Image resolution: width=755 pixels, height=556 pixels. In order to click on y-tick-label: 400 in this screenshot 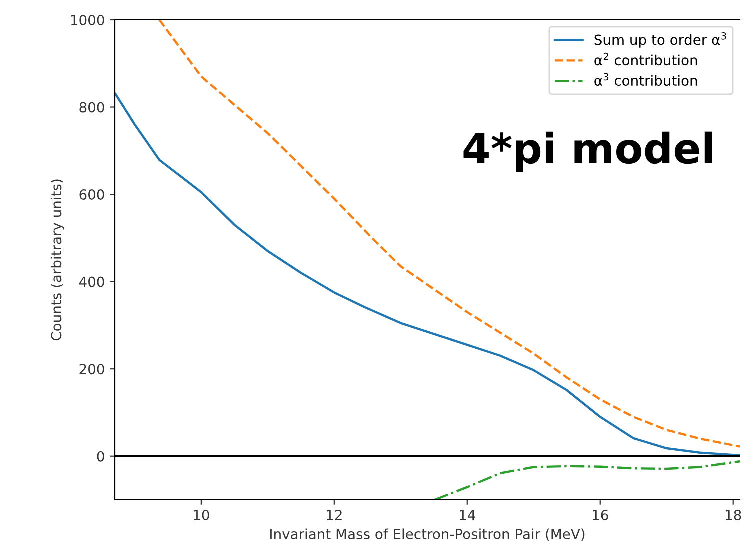, I will do `click(91, 282)`.